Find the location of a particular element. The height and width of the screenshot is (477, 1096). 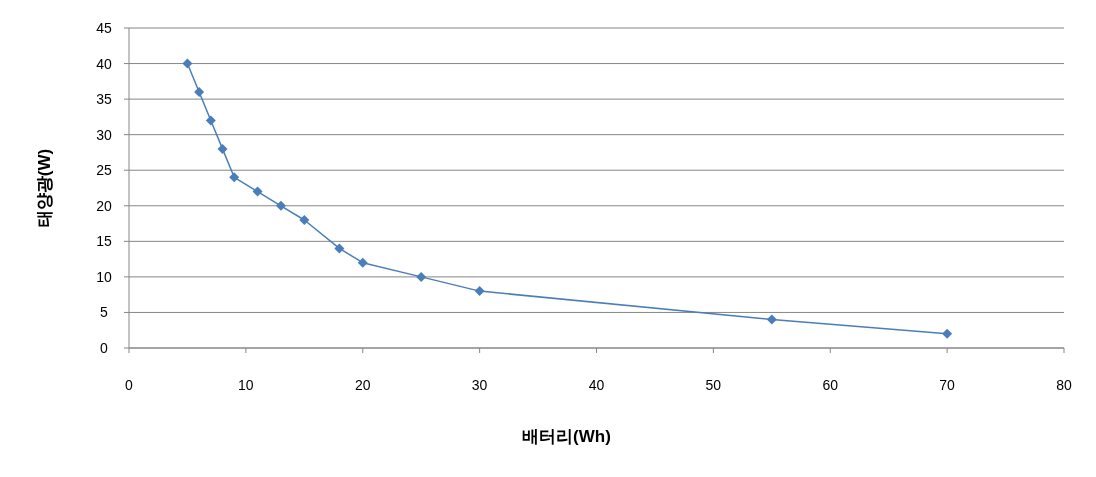

x-tick-label: 20 is located at coordinates (362, 385).